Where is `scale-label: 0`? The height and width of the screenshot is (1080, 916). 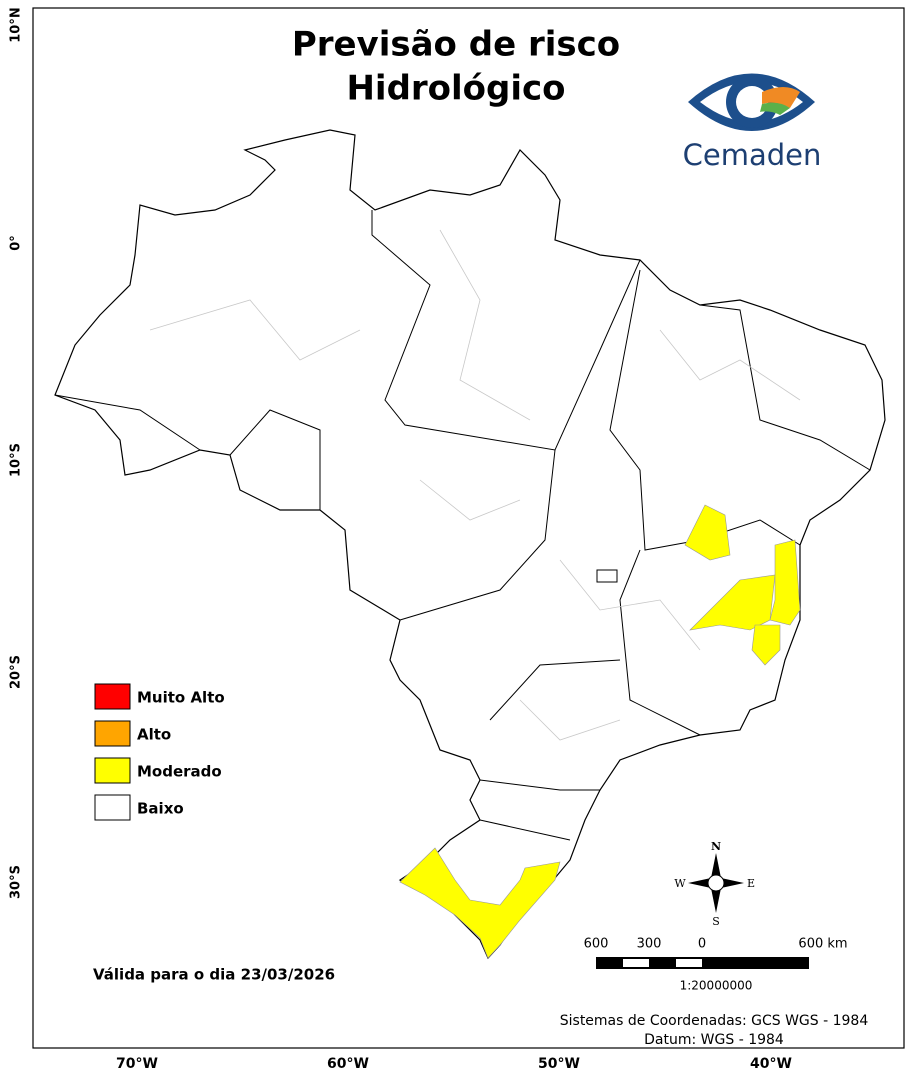 scale-label: 0 is located at coordinates (702, 944).